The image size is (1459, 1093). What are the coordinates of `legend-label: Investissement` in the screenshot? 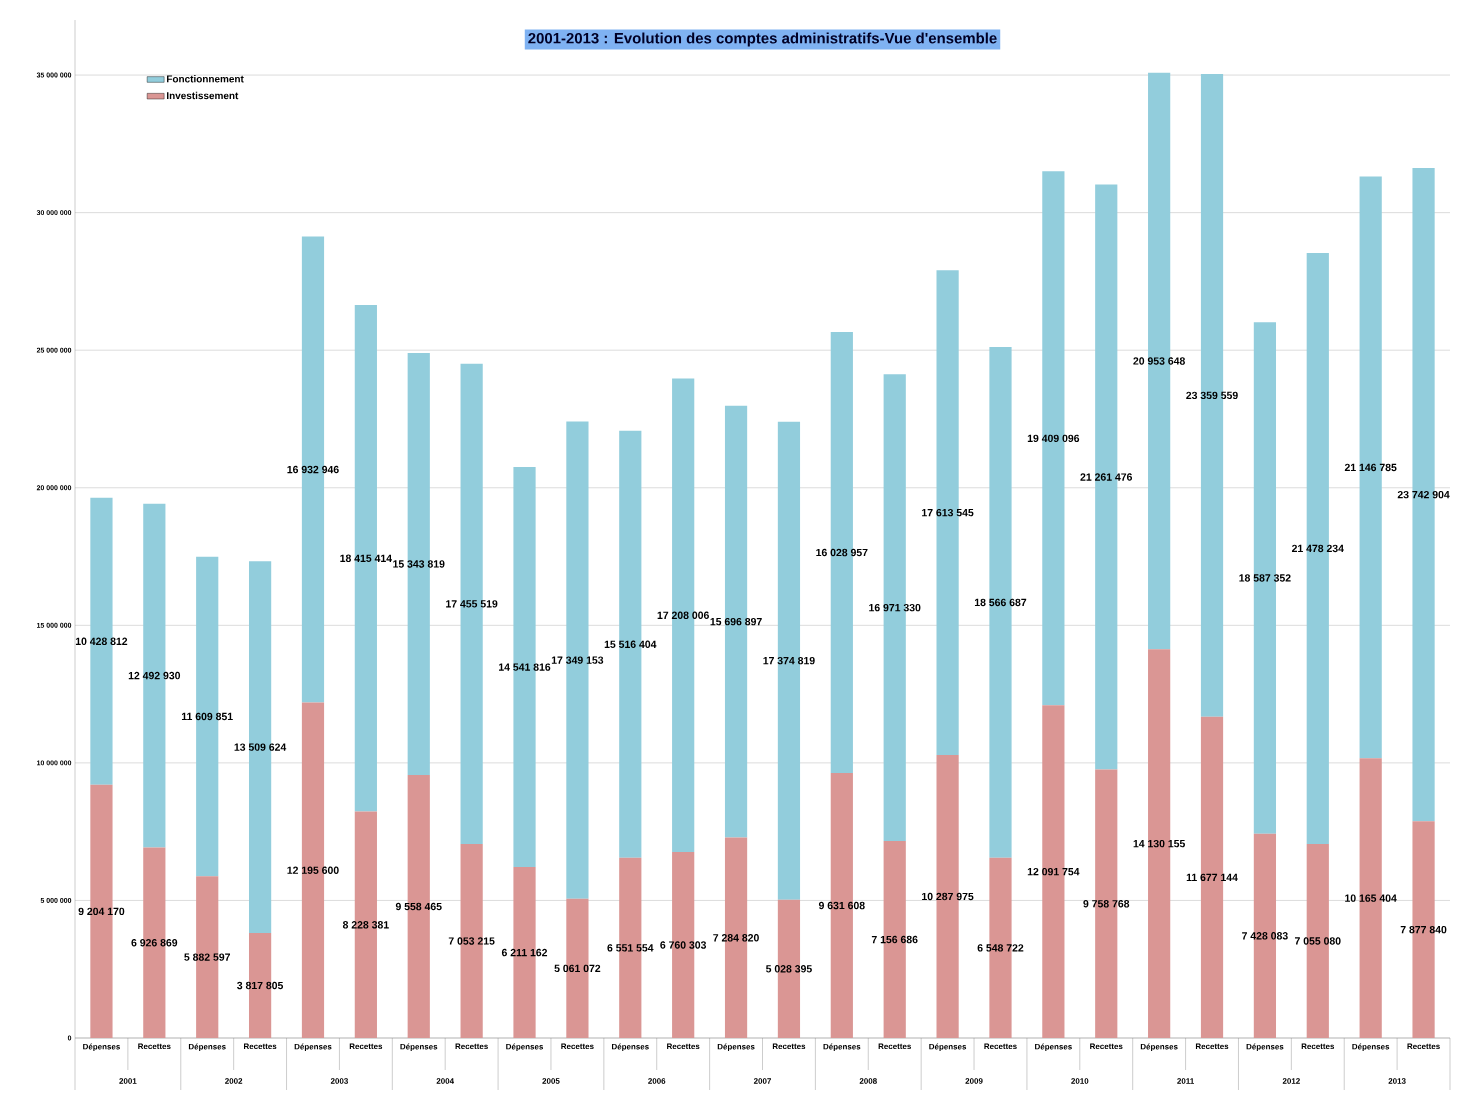 It's located at (203, 95).